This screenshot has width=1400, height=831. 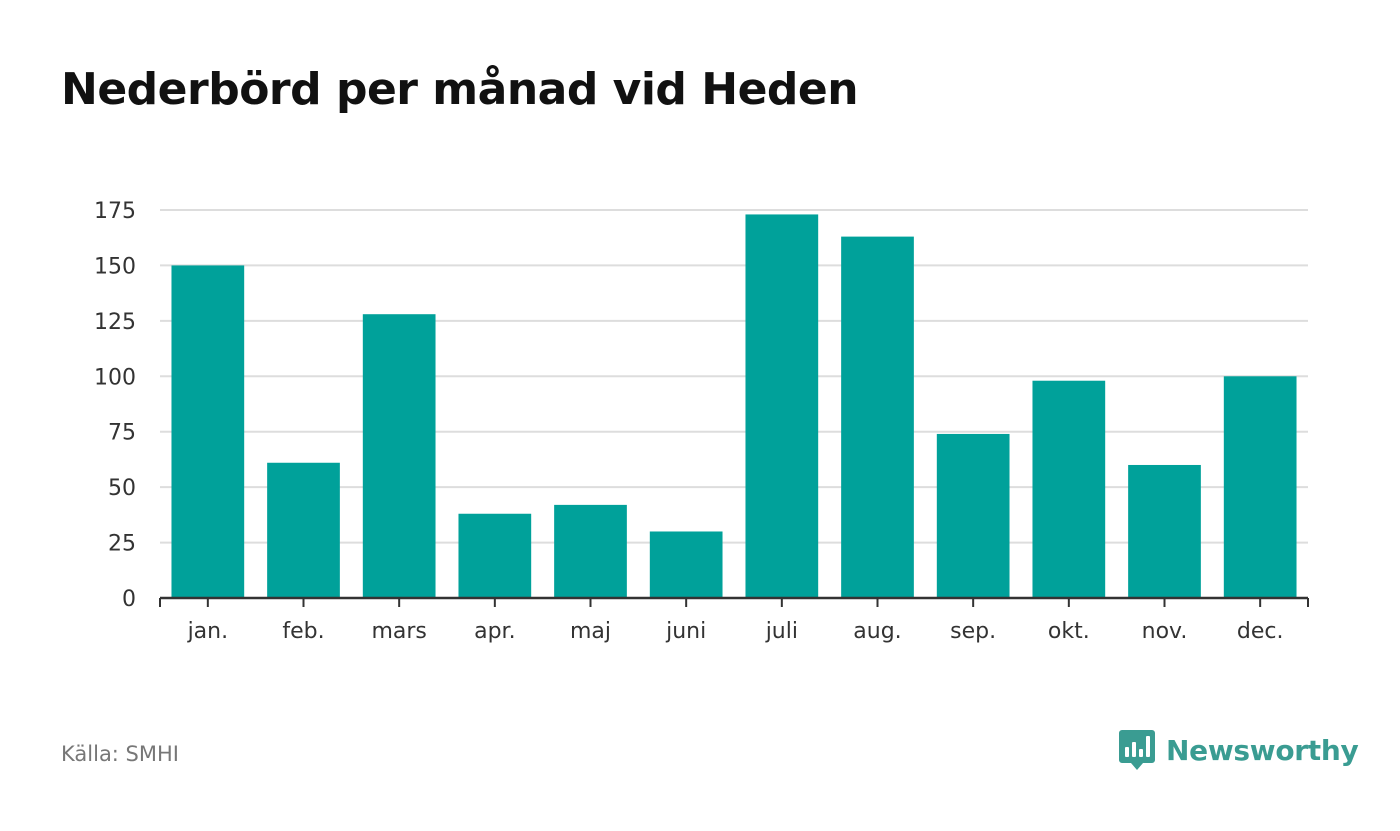 I want to click on brand-logo: Newsworthy, so click(x=1238, y=750).